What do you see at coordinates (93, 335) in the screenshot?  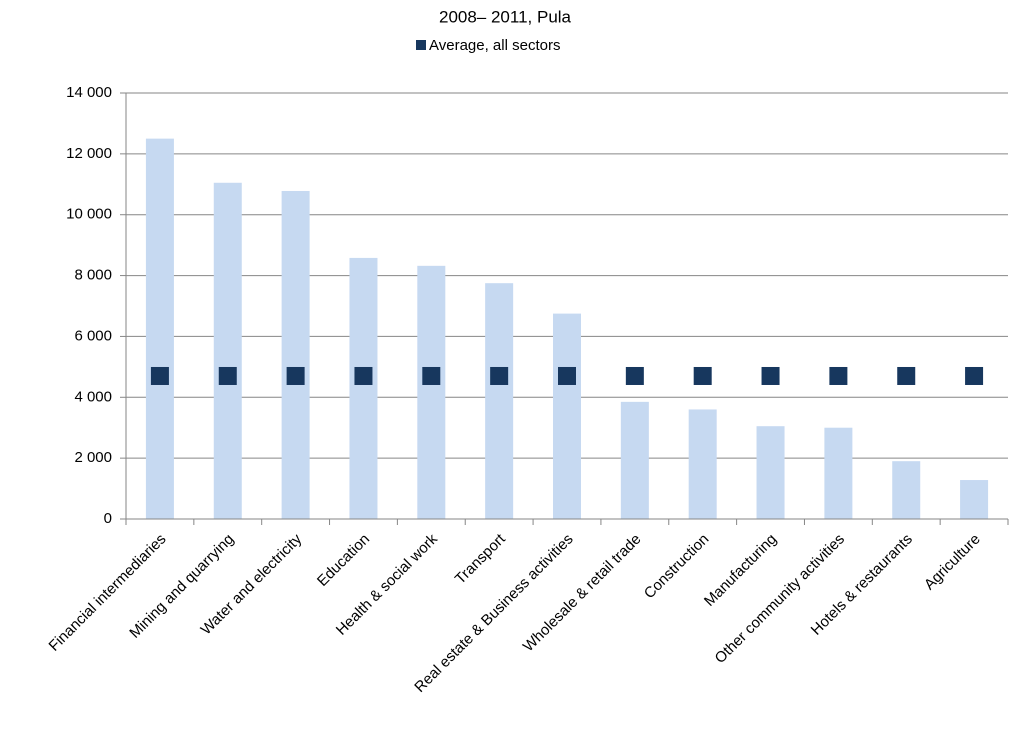 I see `y-tick-label: 6 000` at bounding box center [93, 335].